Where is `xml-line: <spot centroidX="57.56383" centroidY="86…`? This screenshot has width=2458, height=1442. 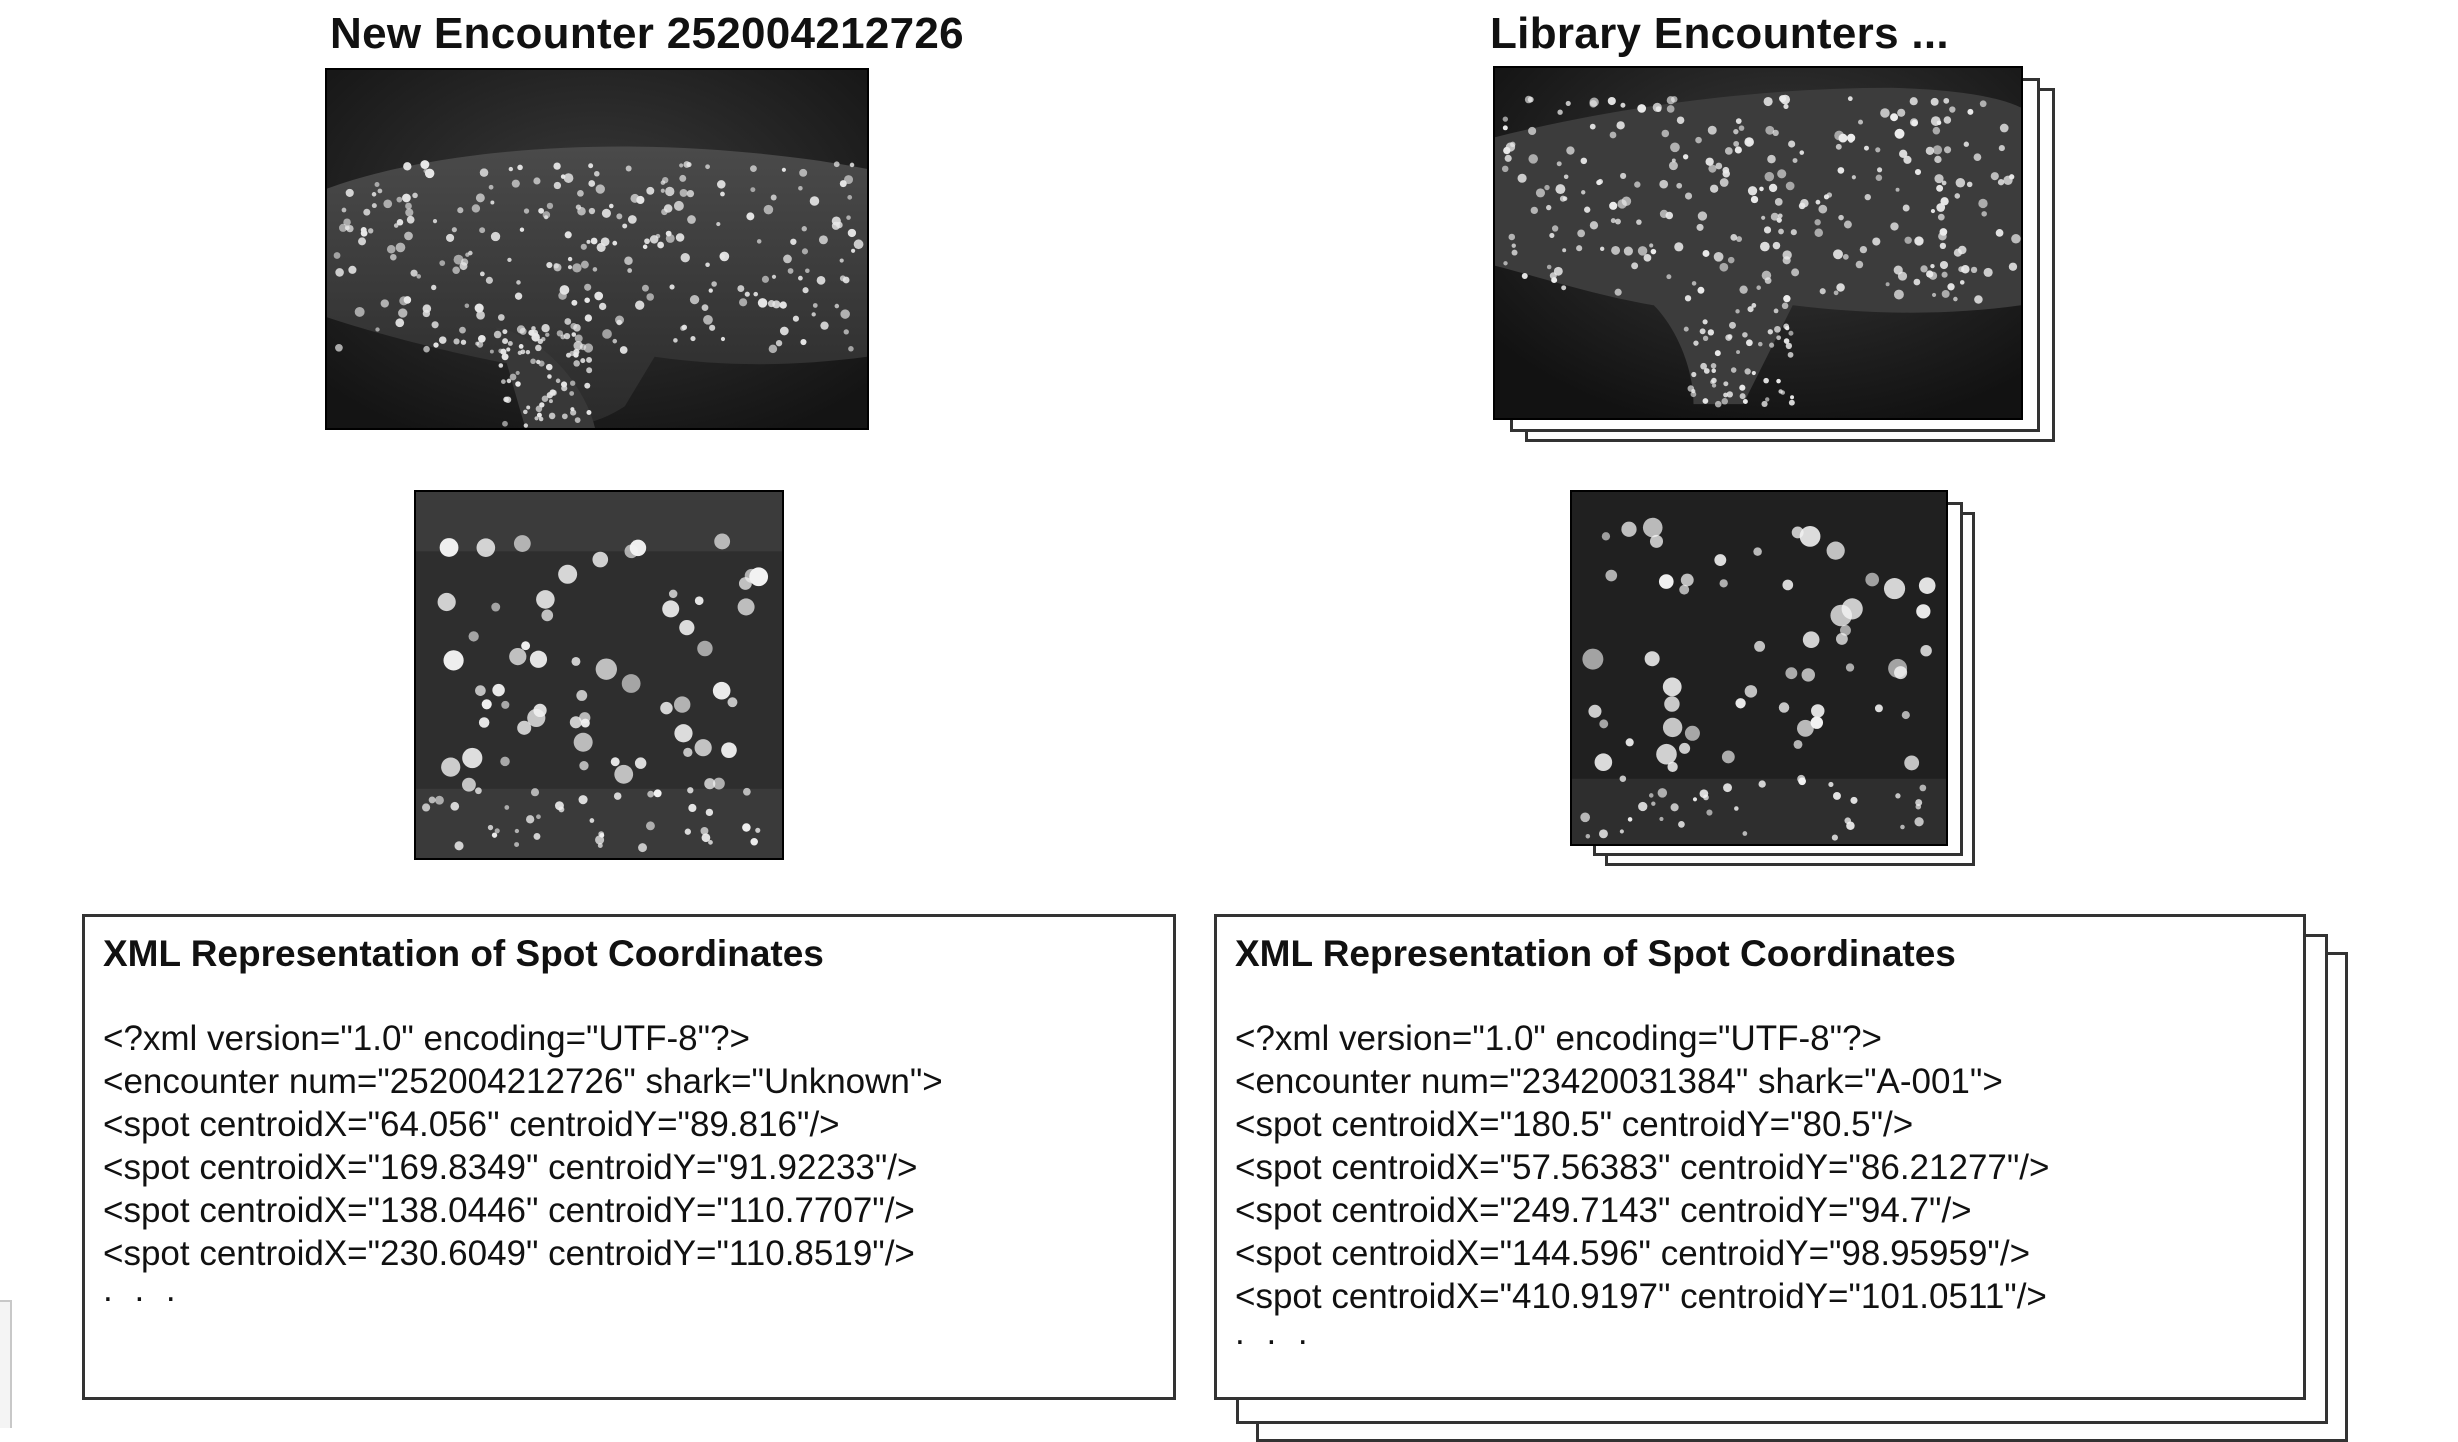
xml-line: <spot centroidX="57.56383" centroidY="86… is located at coordinates (1642, 1167).